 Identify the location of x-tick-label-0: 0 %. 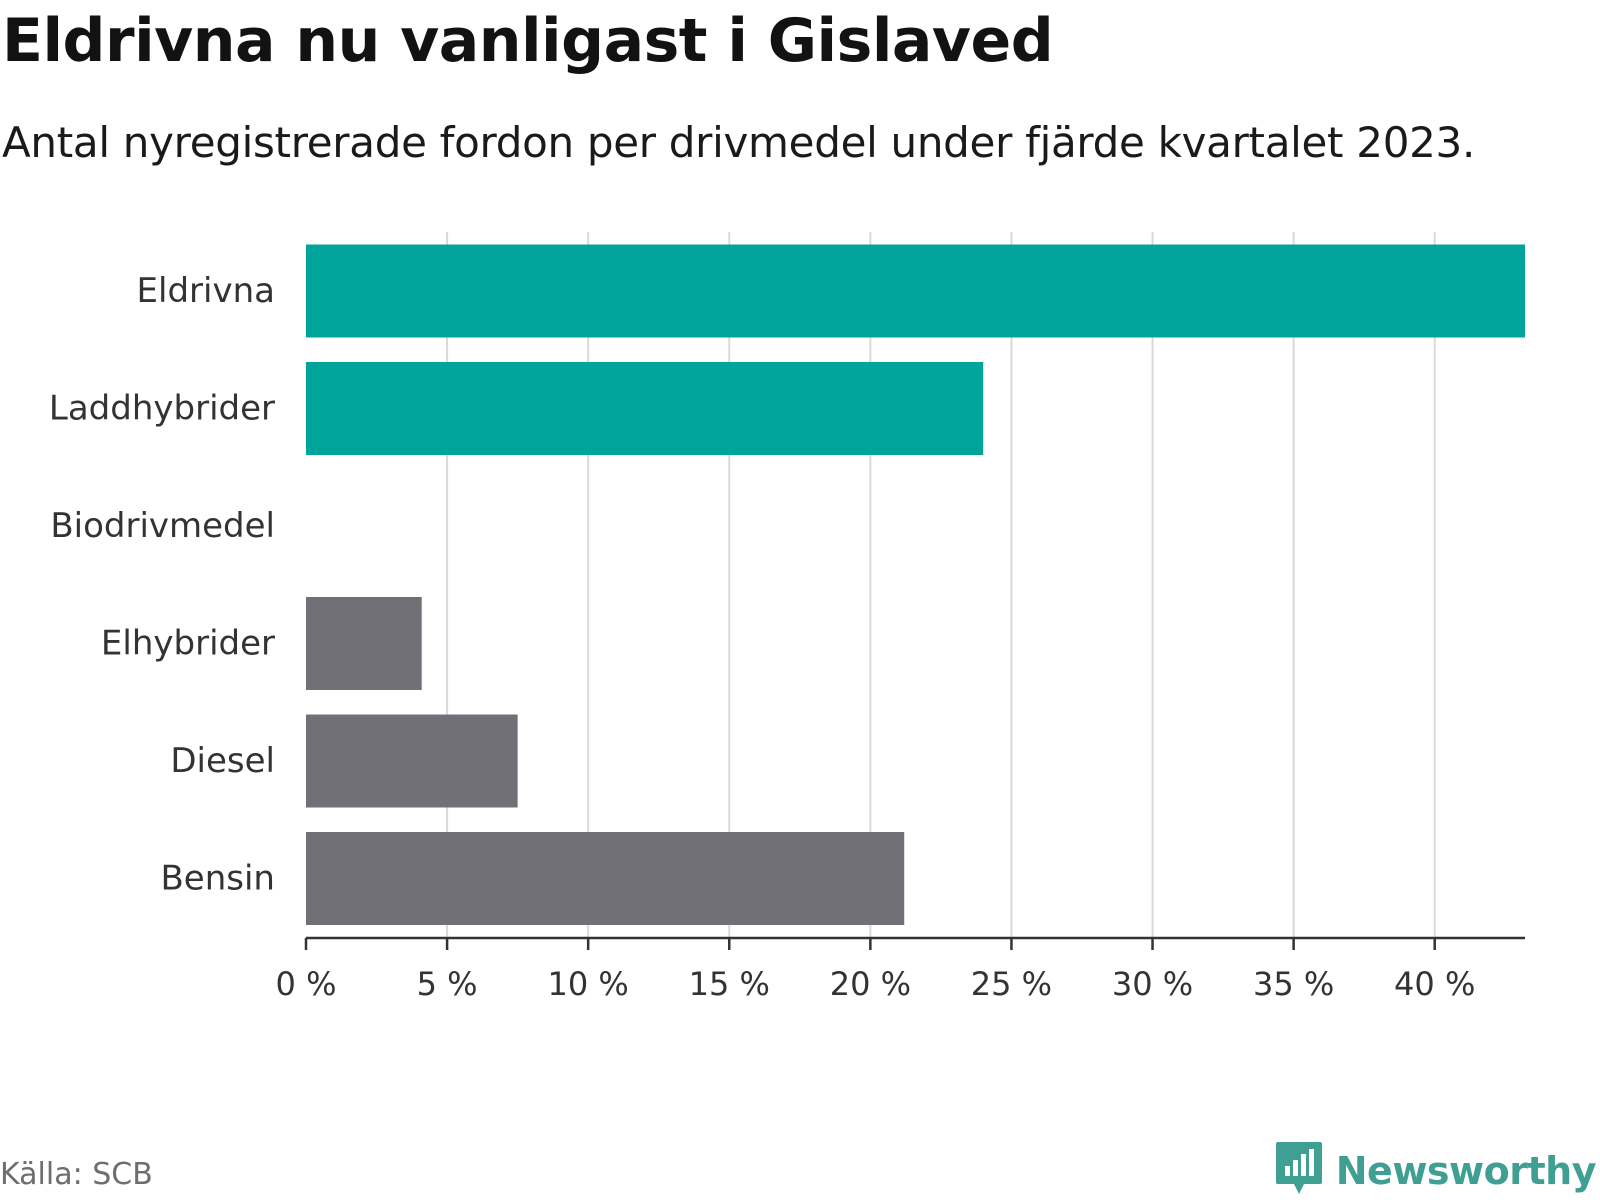
(306, 984).